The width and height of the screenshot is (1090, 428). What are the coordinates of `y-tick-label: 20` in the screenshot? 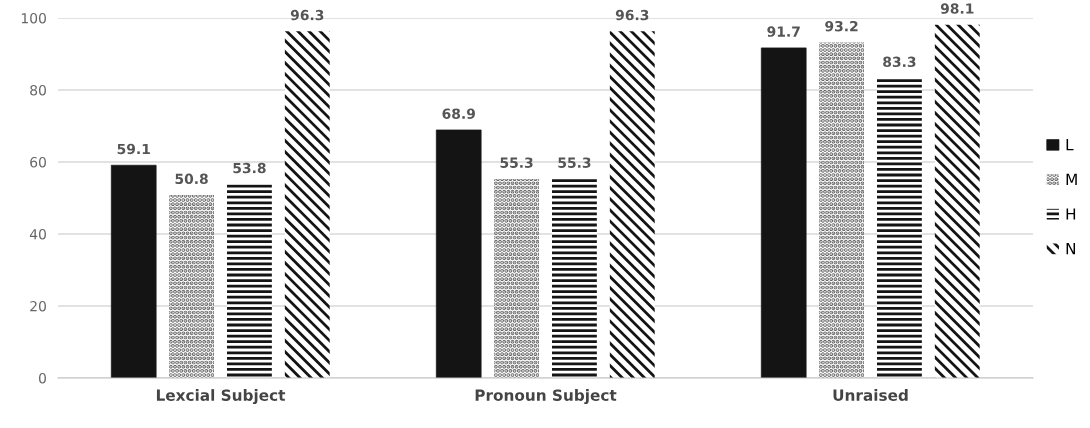 It's located at (38, 306).